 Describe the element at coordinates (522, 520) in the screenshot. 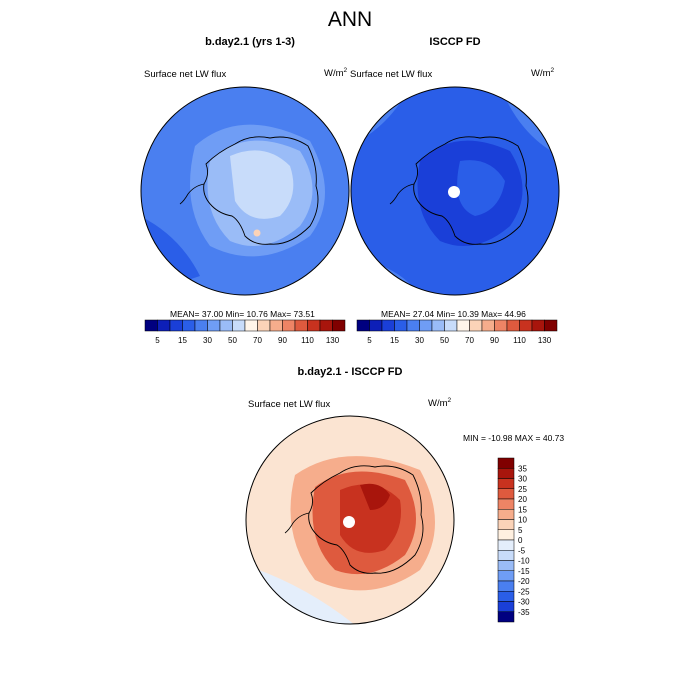

I see `colorbar-tick-label: 10` at that location.